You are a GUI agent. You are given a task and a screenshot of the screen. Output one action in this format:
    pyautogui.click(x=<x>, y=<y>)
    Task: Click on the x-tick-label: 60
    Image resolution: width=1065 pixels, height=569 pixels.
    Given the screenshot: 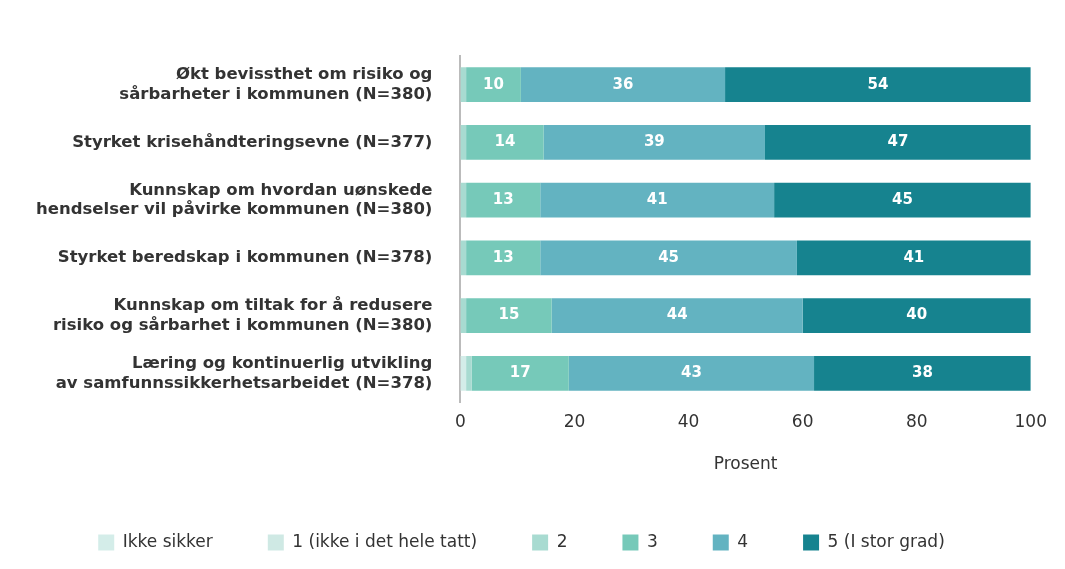 What is the action you would take?
    pyautogui.click(x=802, y=420)
    